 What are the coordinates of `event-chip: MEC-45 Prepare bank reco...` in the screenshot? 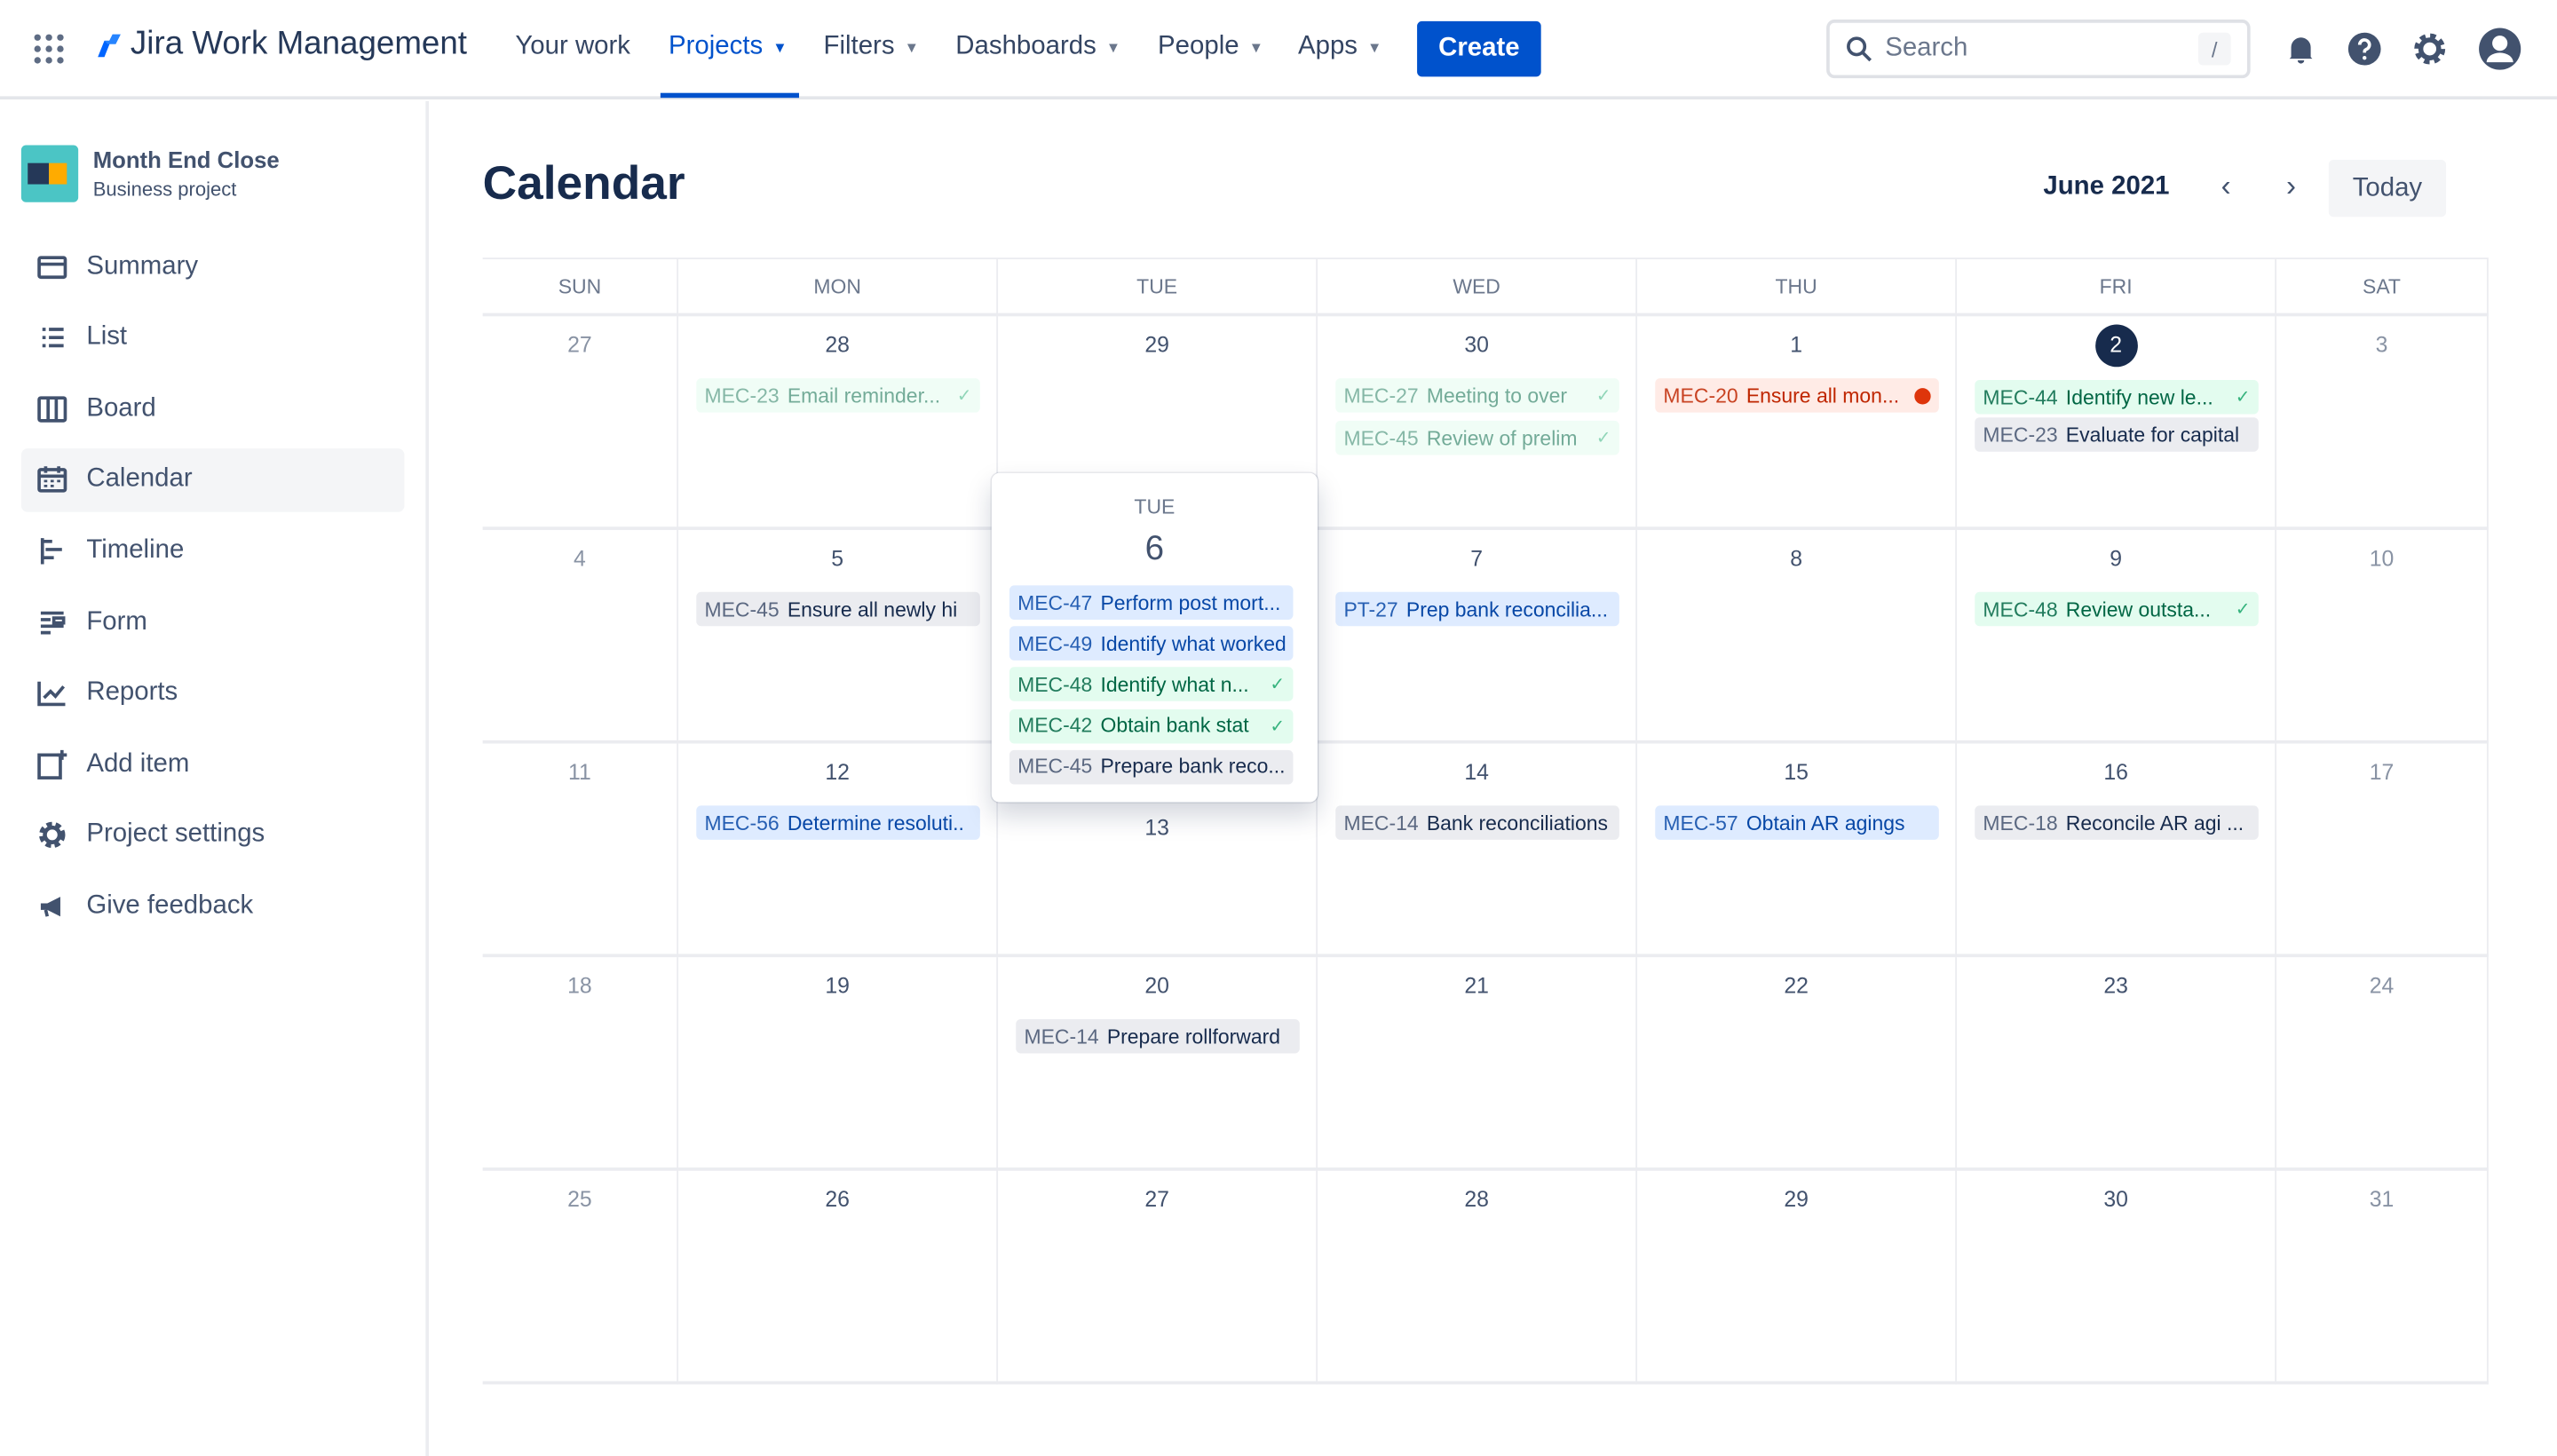 It's located at (1151, 767).